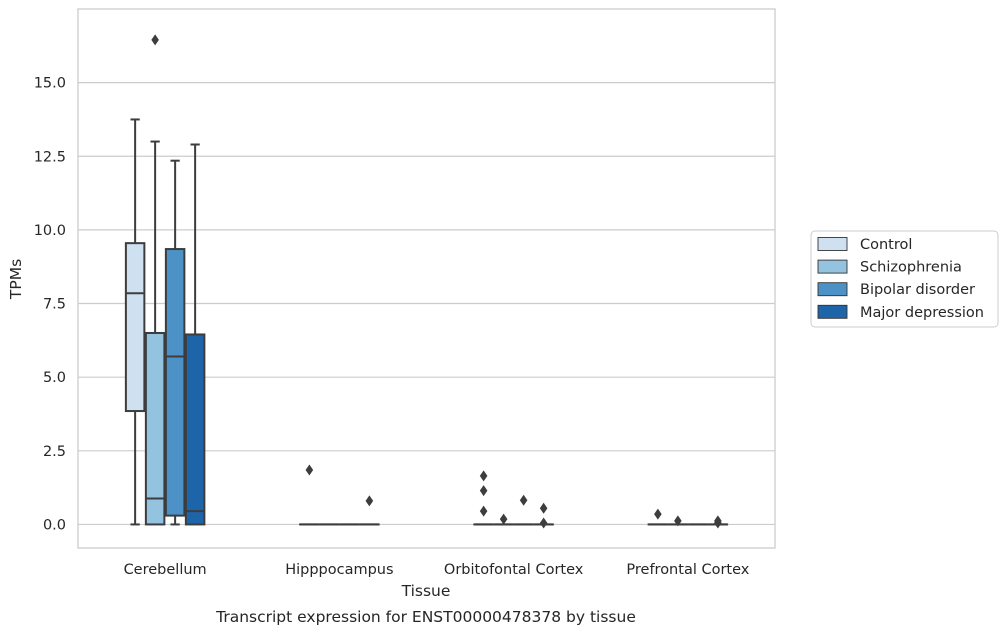  What do you see at coordinates (16, 279) in the screenshot?
I see `y-axis-label: TPMs` at bounding box center [16, 279].